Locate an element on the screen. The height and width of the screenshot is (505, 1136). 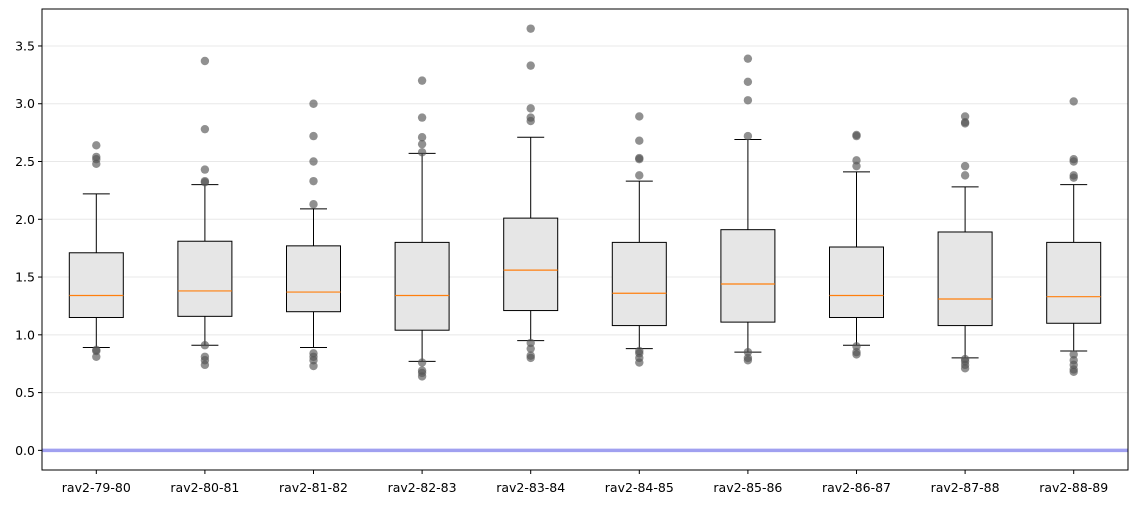
y-axis: 0.0 0.5 1.0 1.5 2.0 2.5 3.0 3.5 is located at coordinates (28, 248).